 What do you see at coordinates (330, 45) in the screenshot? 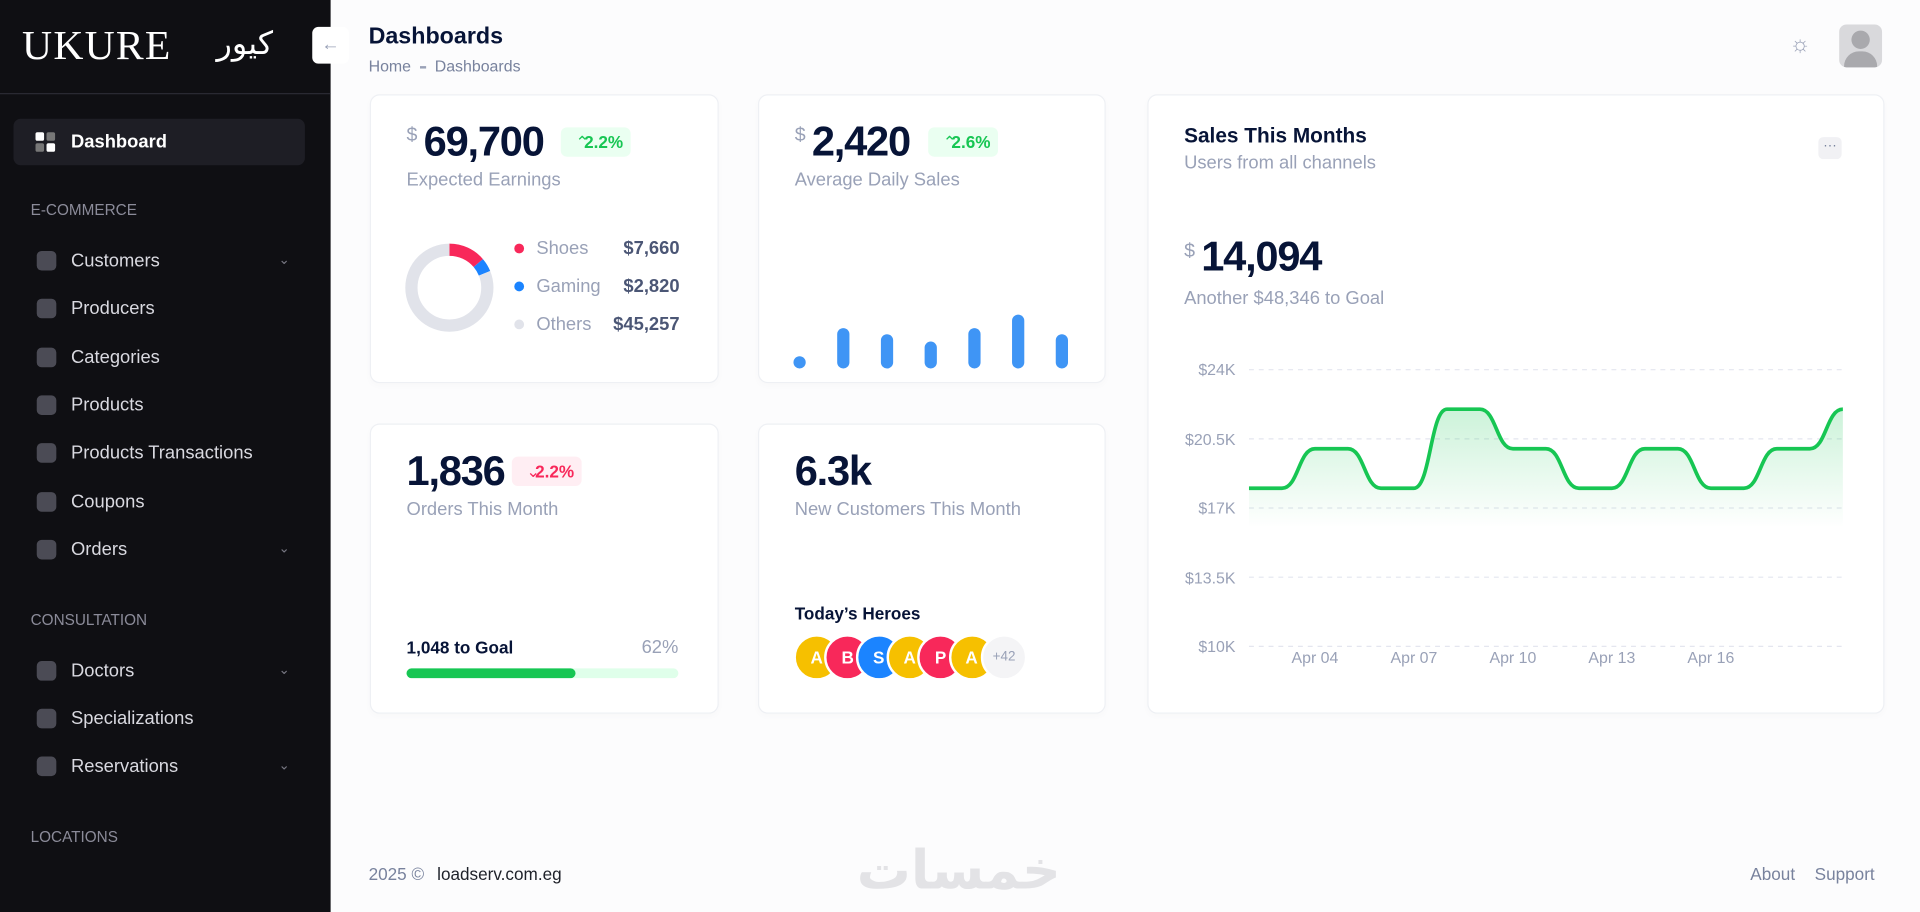
I see `collapse-button: ←` at bounding box center [330, 45].